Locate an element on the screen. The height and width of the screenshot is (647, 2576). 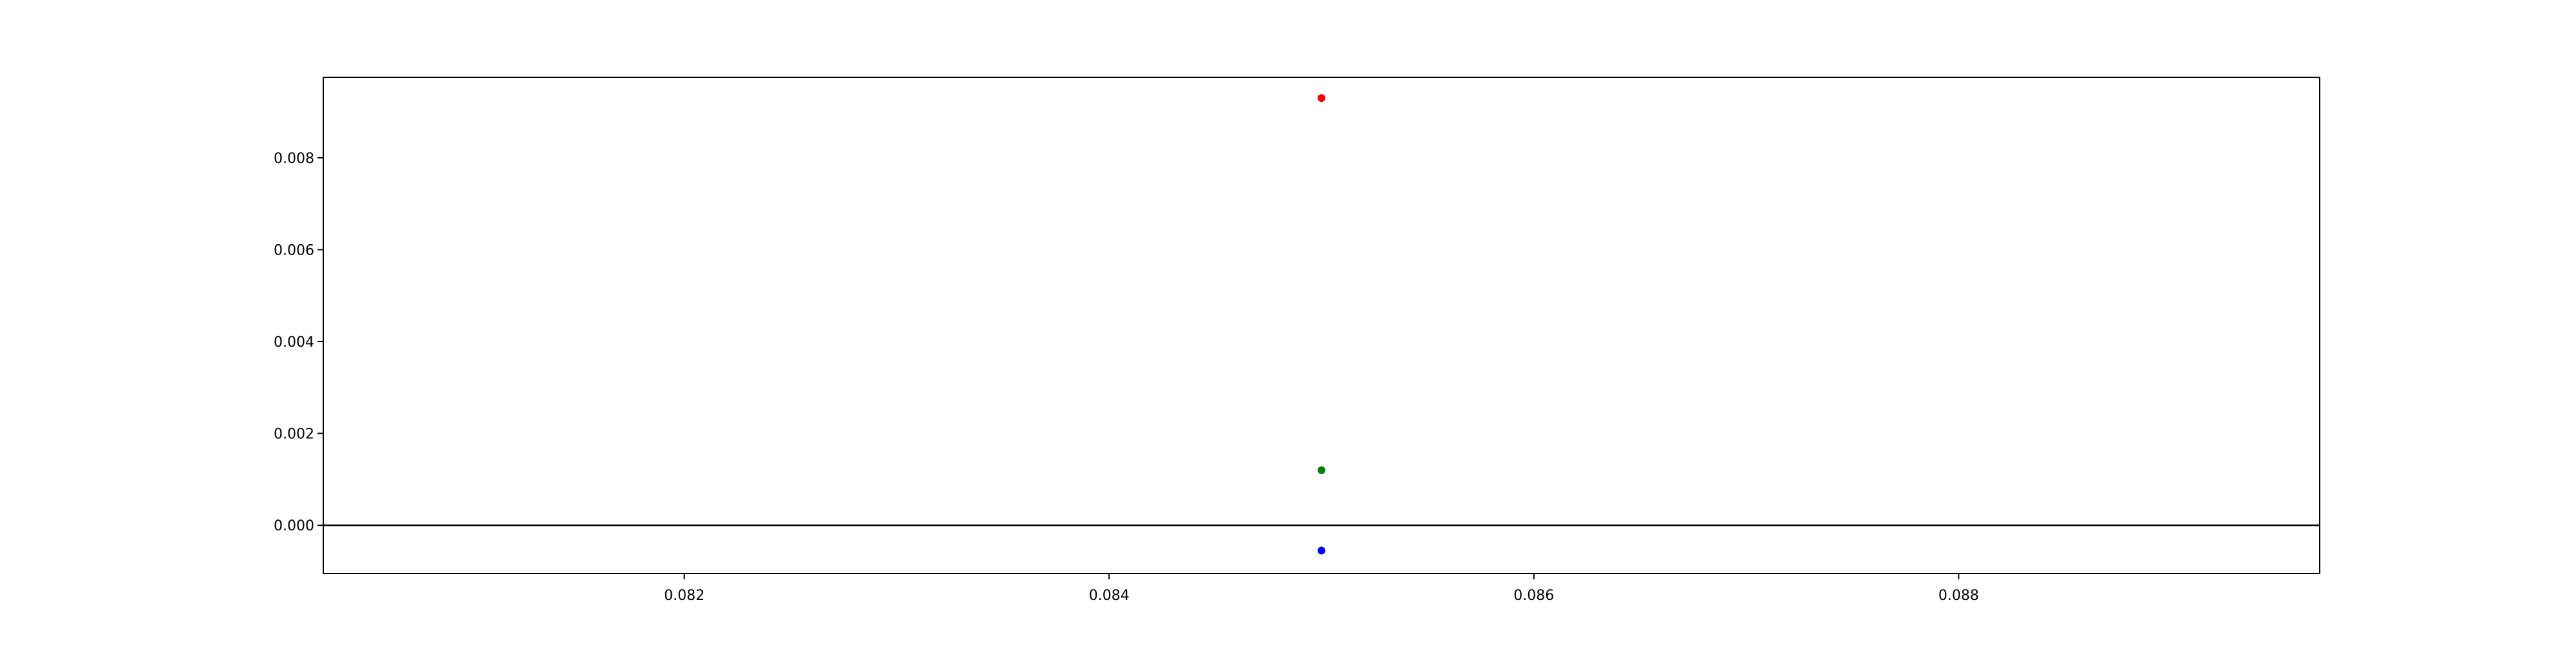
y-tick-label: 0.006 is located at coordinates (294, 250).